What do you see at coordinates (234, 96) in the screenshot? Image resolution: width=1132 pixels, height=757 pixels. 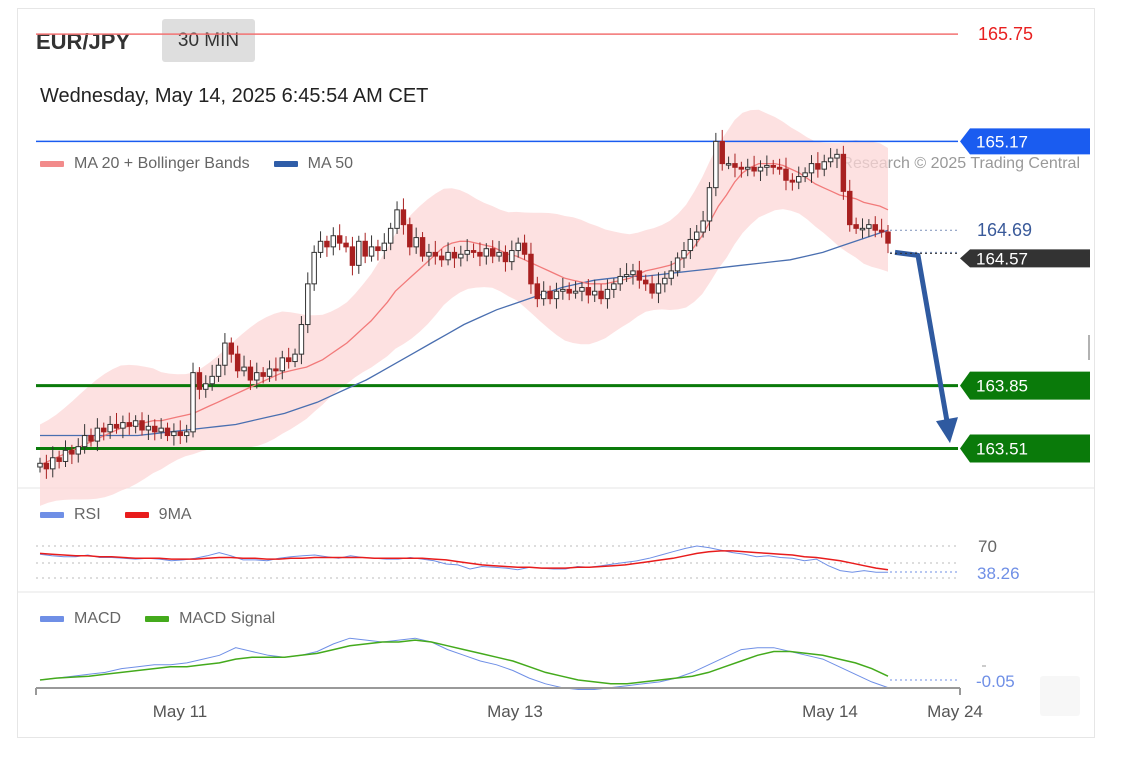 I see `datetime-label: Wednesday, May 14, 2025 6:45:54 AM CET` at bounding box center [234, 96].